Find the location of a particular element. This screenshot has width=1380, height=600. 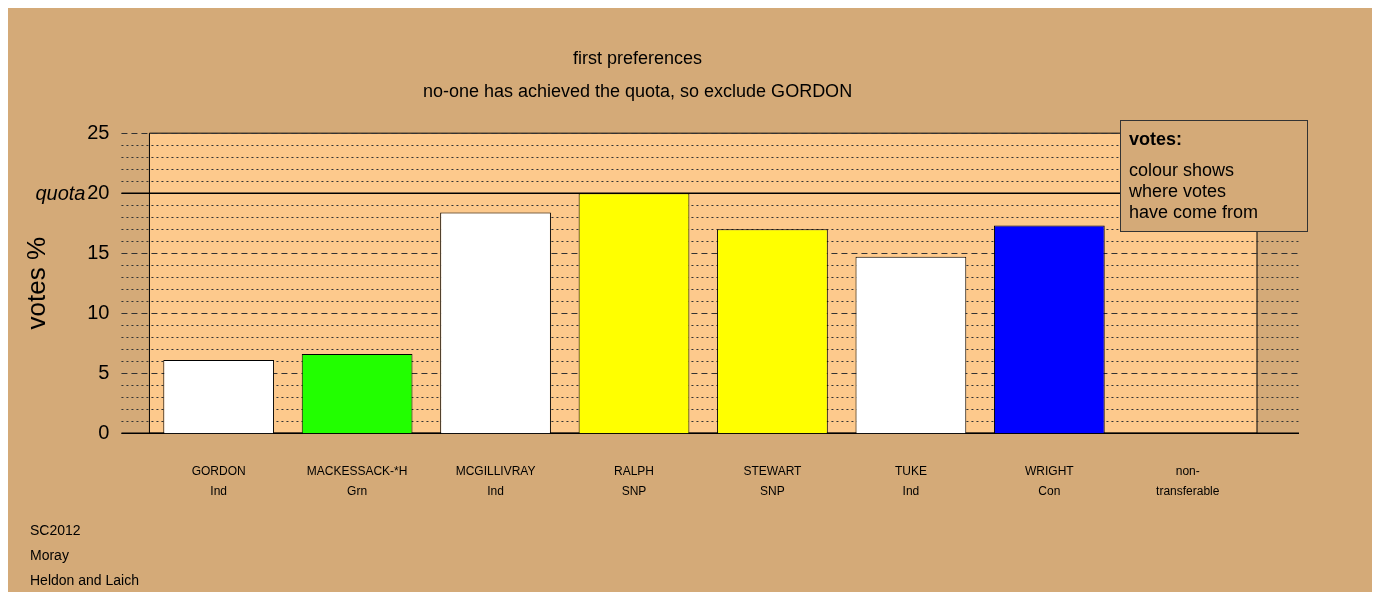

text: Heldon and Laich is located at coordinates (84, 580).